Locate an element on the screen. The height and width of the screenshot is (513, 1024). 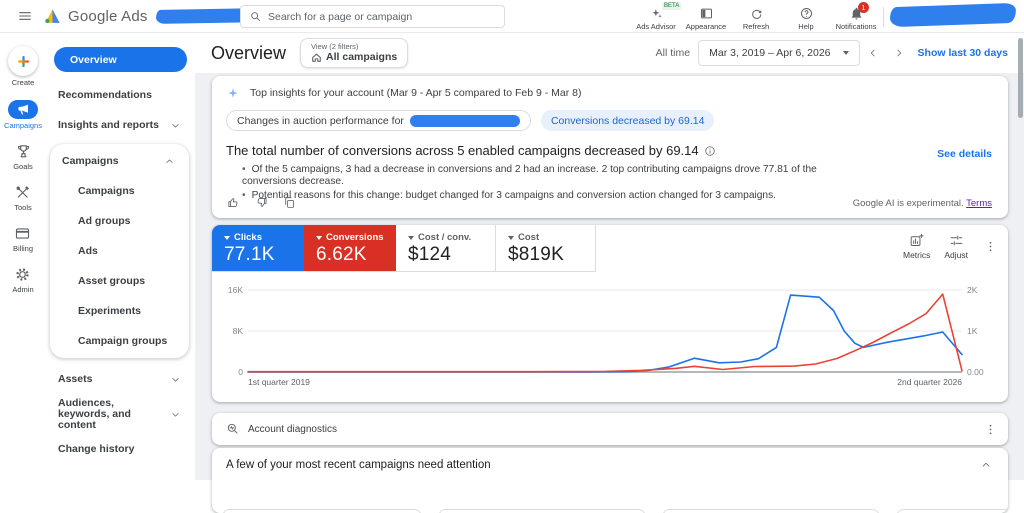
beta-badge: BETA is located at coordinates (671, 6).